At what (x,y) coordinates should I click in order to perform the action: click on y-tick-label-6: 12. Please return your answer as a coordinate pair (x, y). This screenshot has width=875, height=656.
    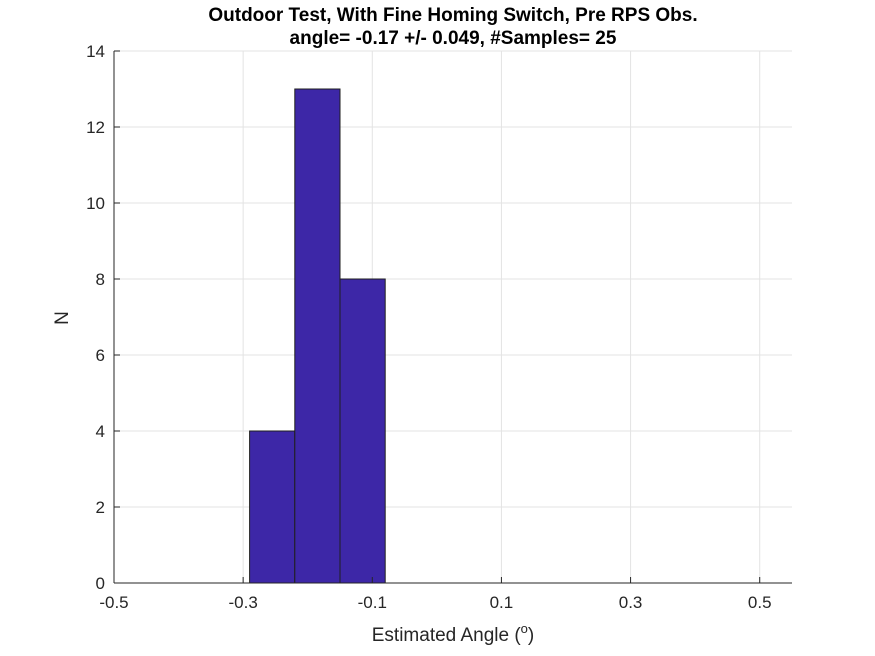
    Looking at the image, I should click on (95, 127).